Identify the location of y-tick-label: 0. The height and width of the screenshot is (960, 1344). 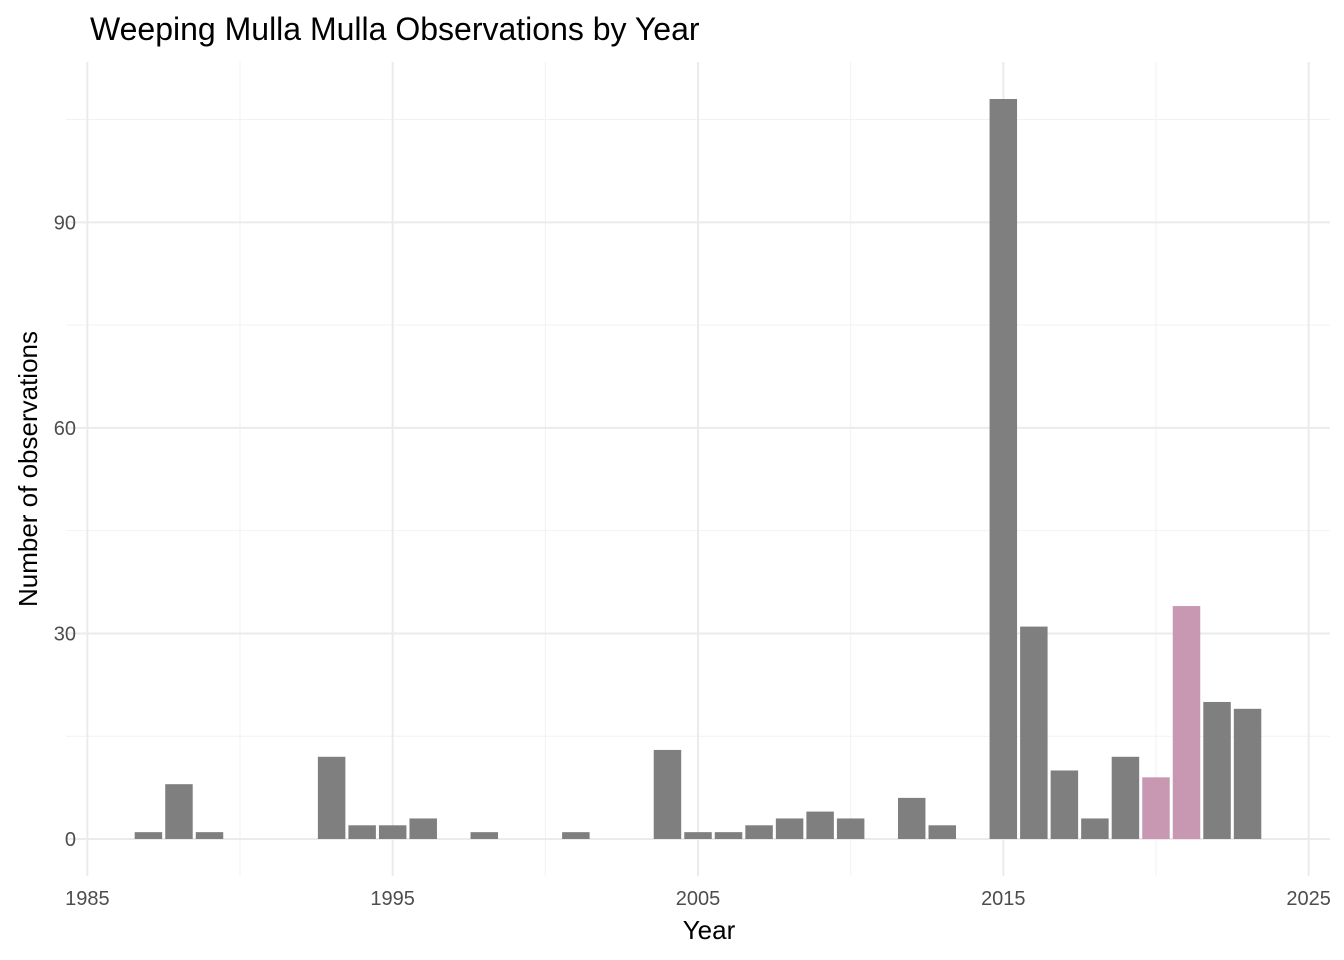
(70, 840).